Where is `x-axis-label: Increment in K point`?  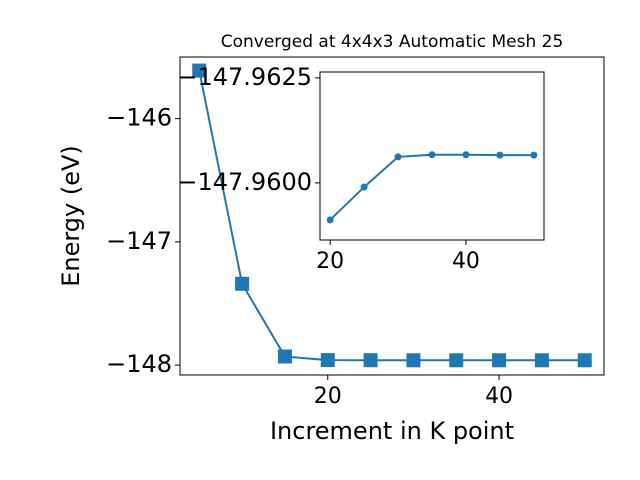
x-axis-label: Increment in K point is located at coordinates (392, 431).